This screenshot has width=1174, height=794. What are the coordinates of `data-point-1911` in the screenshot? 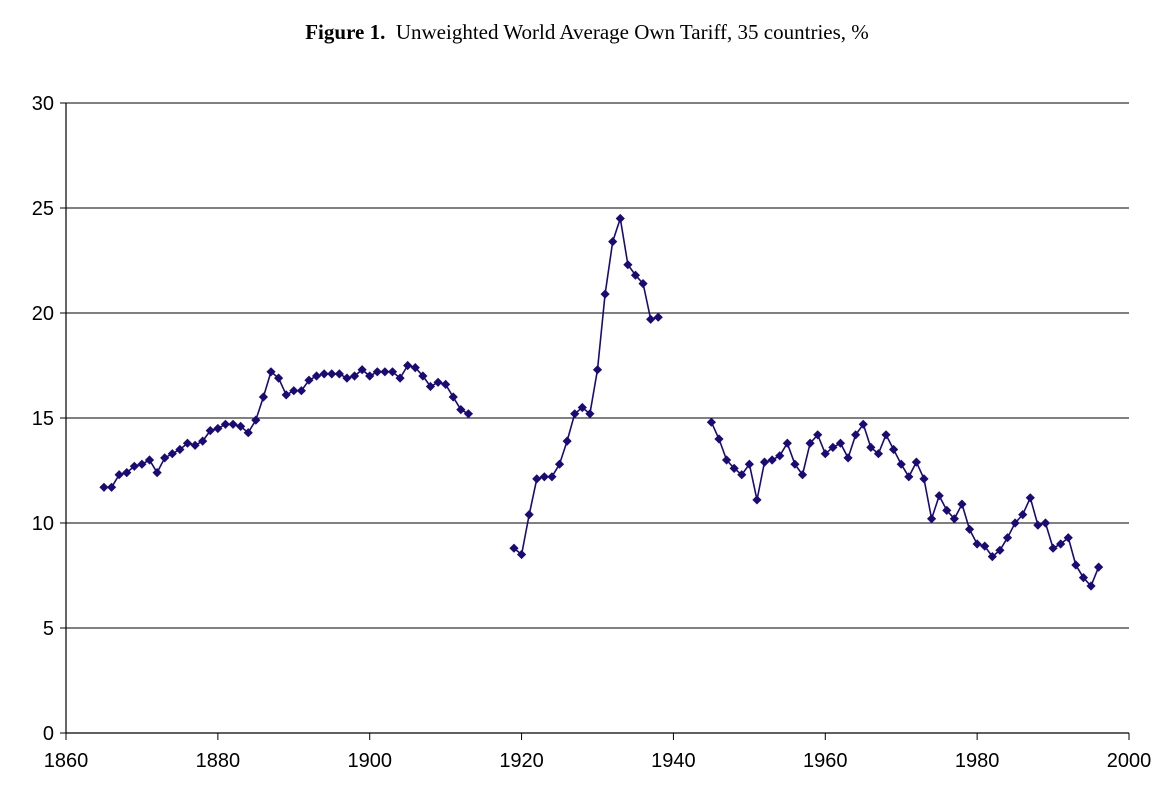 It's located at (453, 397).